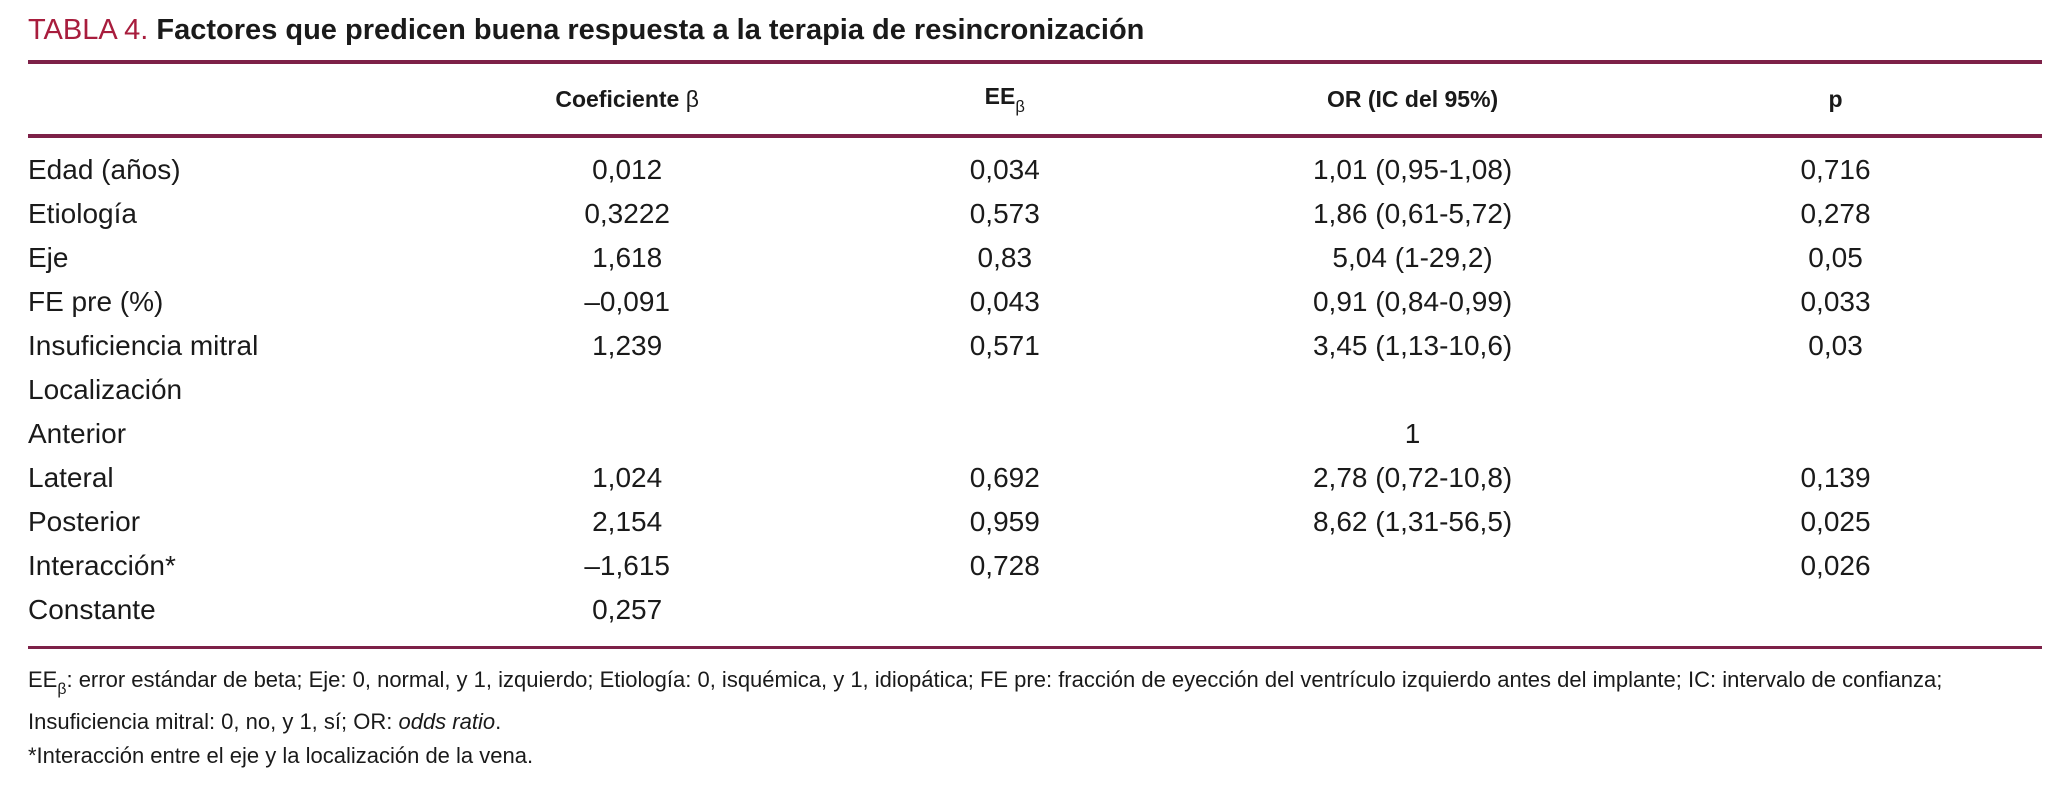 The height and width of the screenshot is (808, 2062). What do you see at coordinates (62, 690) in the screenshot?
I see `footnote-ee-beta-subscript: β` at bounding box center [62, 690].